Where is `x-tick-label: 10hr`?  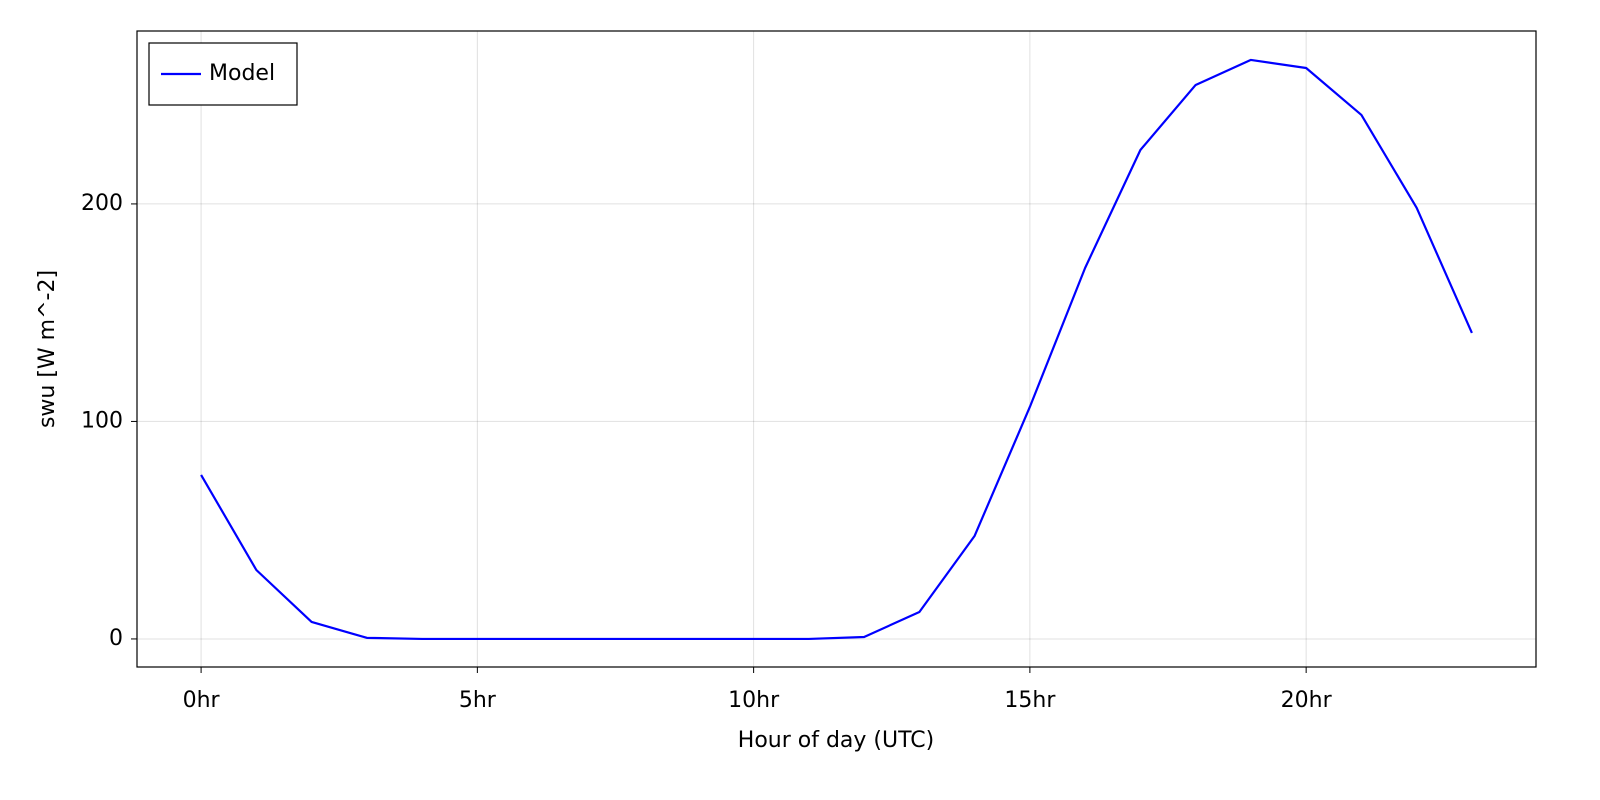 x-tick-label: 10hr is located at coordinates (754, 700).